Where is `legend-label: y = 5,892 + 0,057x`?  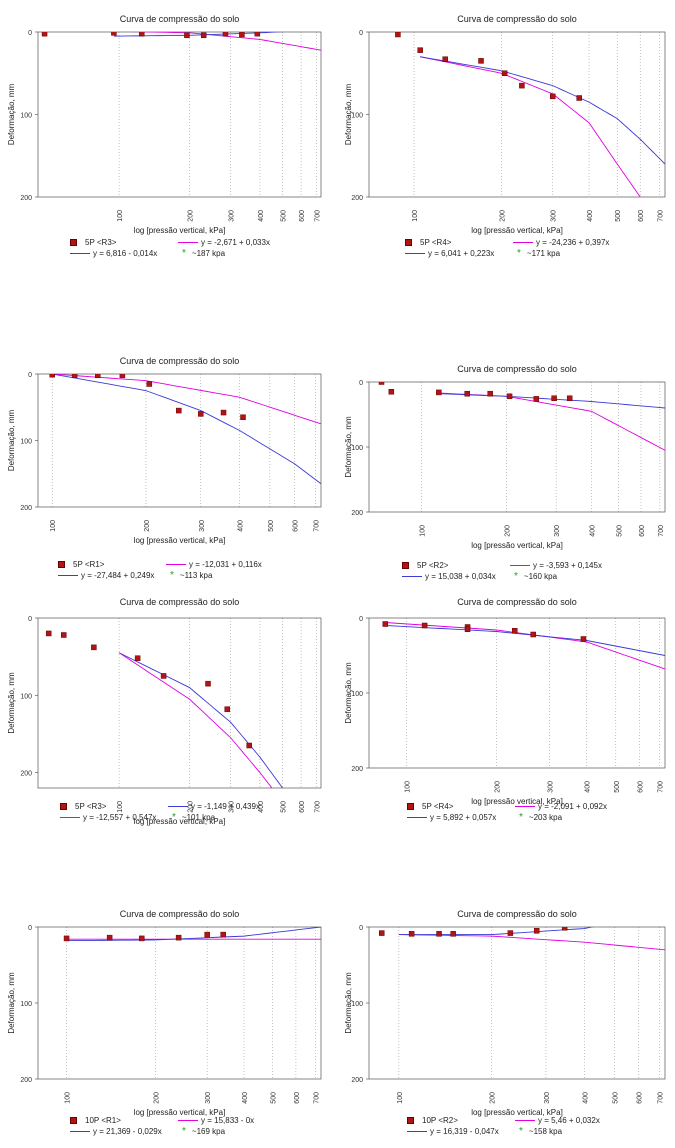
legend-label: y = 5,892 + 0,057x is located at coordinates (463, 817).